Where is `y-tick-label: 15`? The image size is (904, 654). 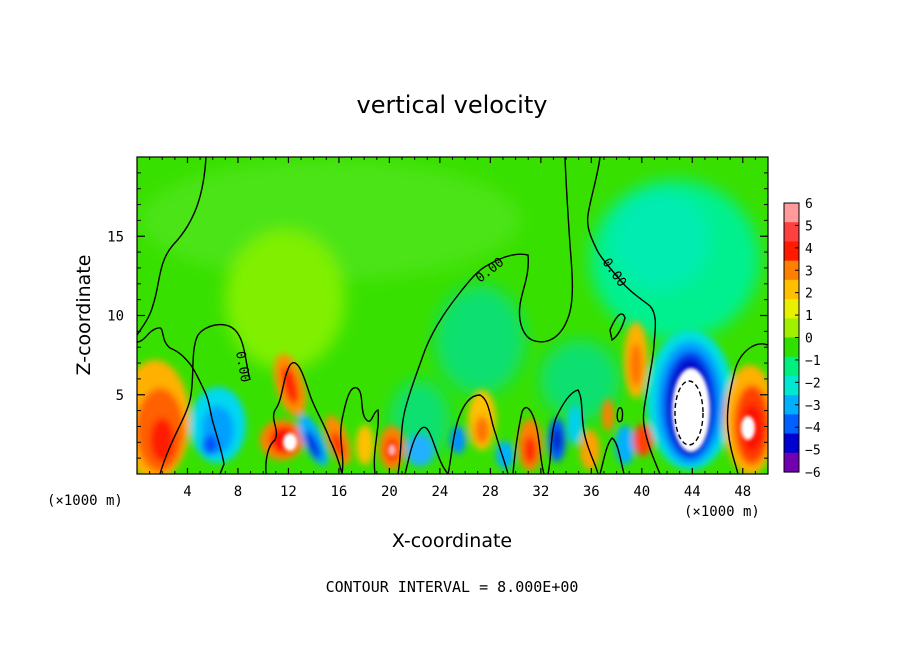
y-tick-label: 15 is located at coordinates (115, 237).